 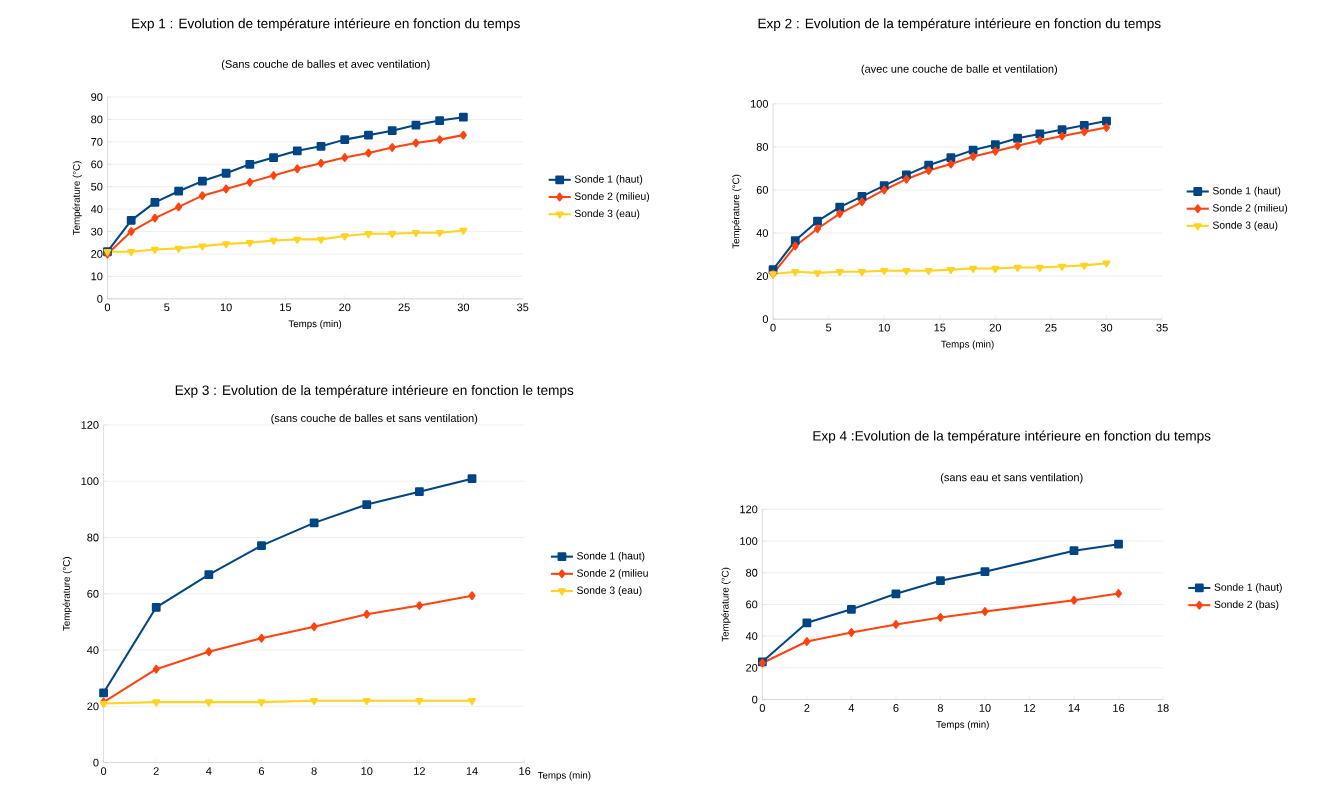 What do you see at coordinates (325, 65) in the screenshot?
I see `chart-subtitle: (Sans couche de balles et avec ventilation)` at bounding box center [325, 65].